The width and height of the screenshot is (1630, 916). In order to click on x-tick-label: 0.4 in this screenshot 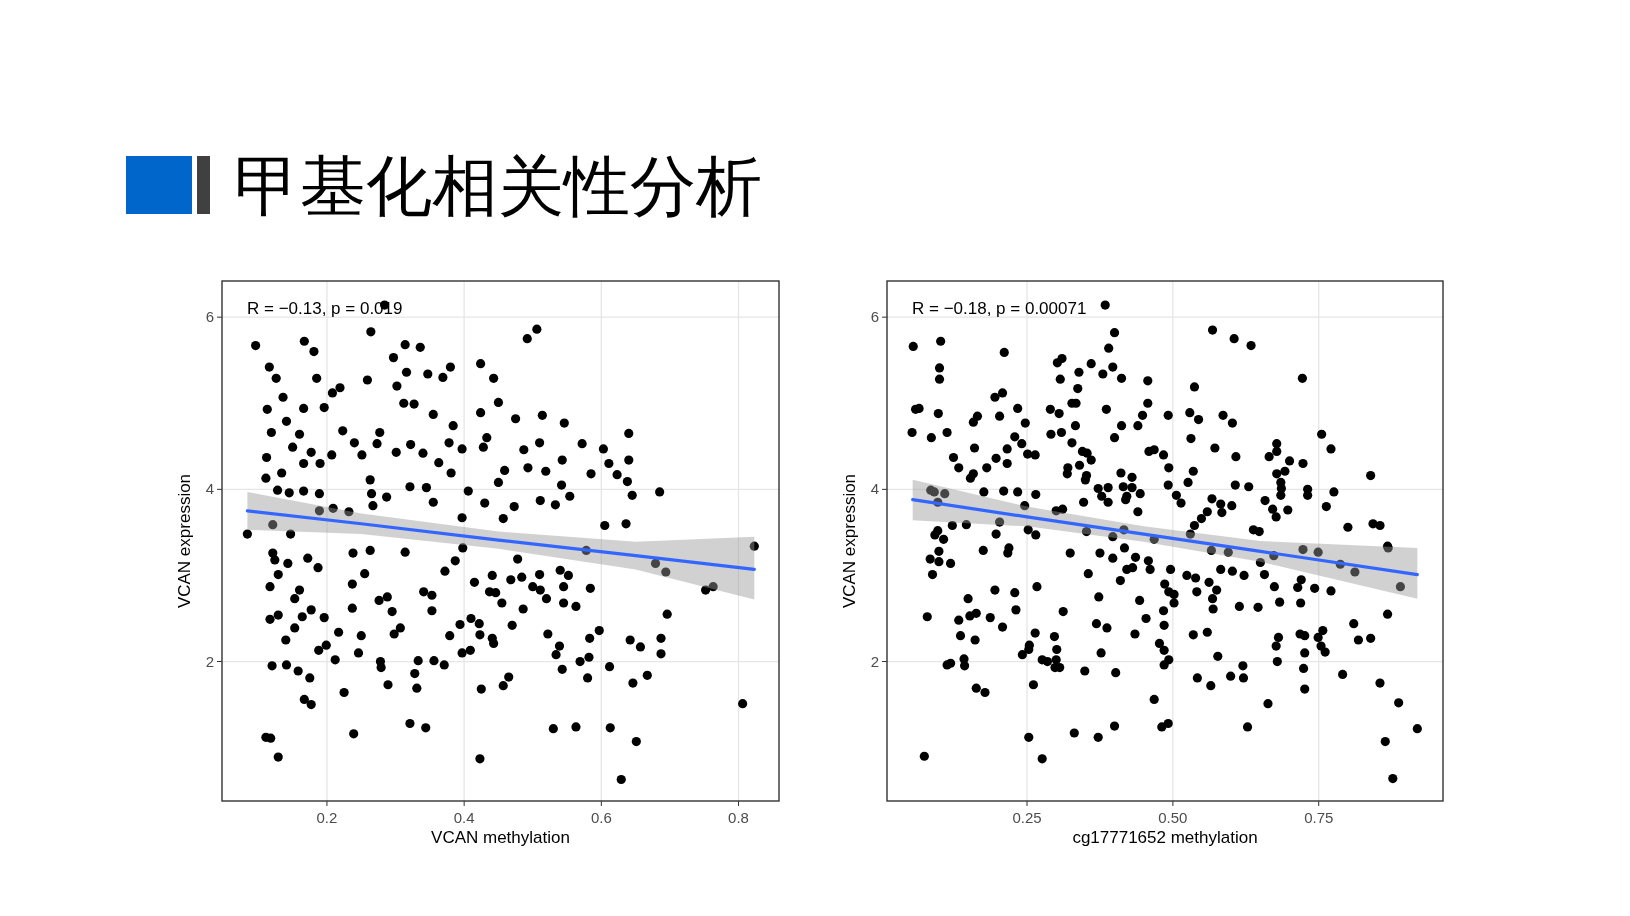, I will do `click(464, 817)`.